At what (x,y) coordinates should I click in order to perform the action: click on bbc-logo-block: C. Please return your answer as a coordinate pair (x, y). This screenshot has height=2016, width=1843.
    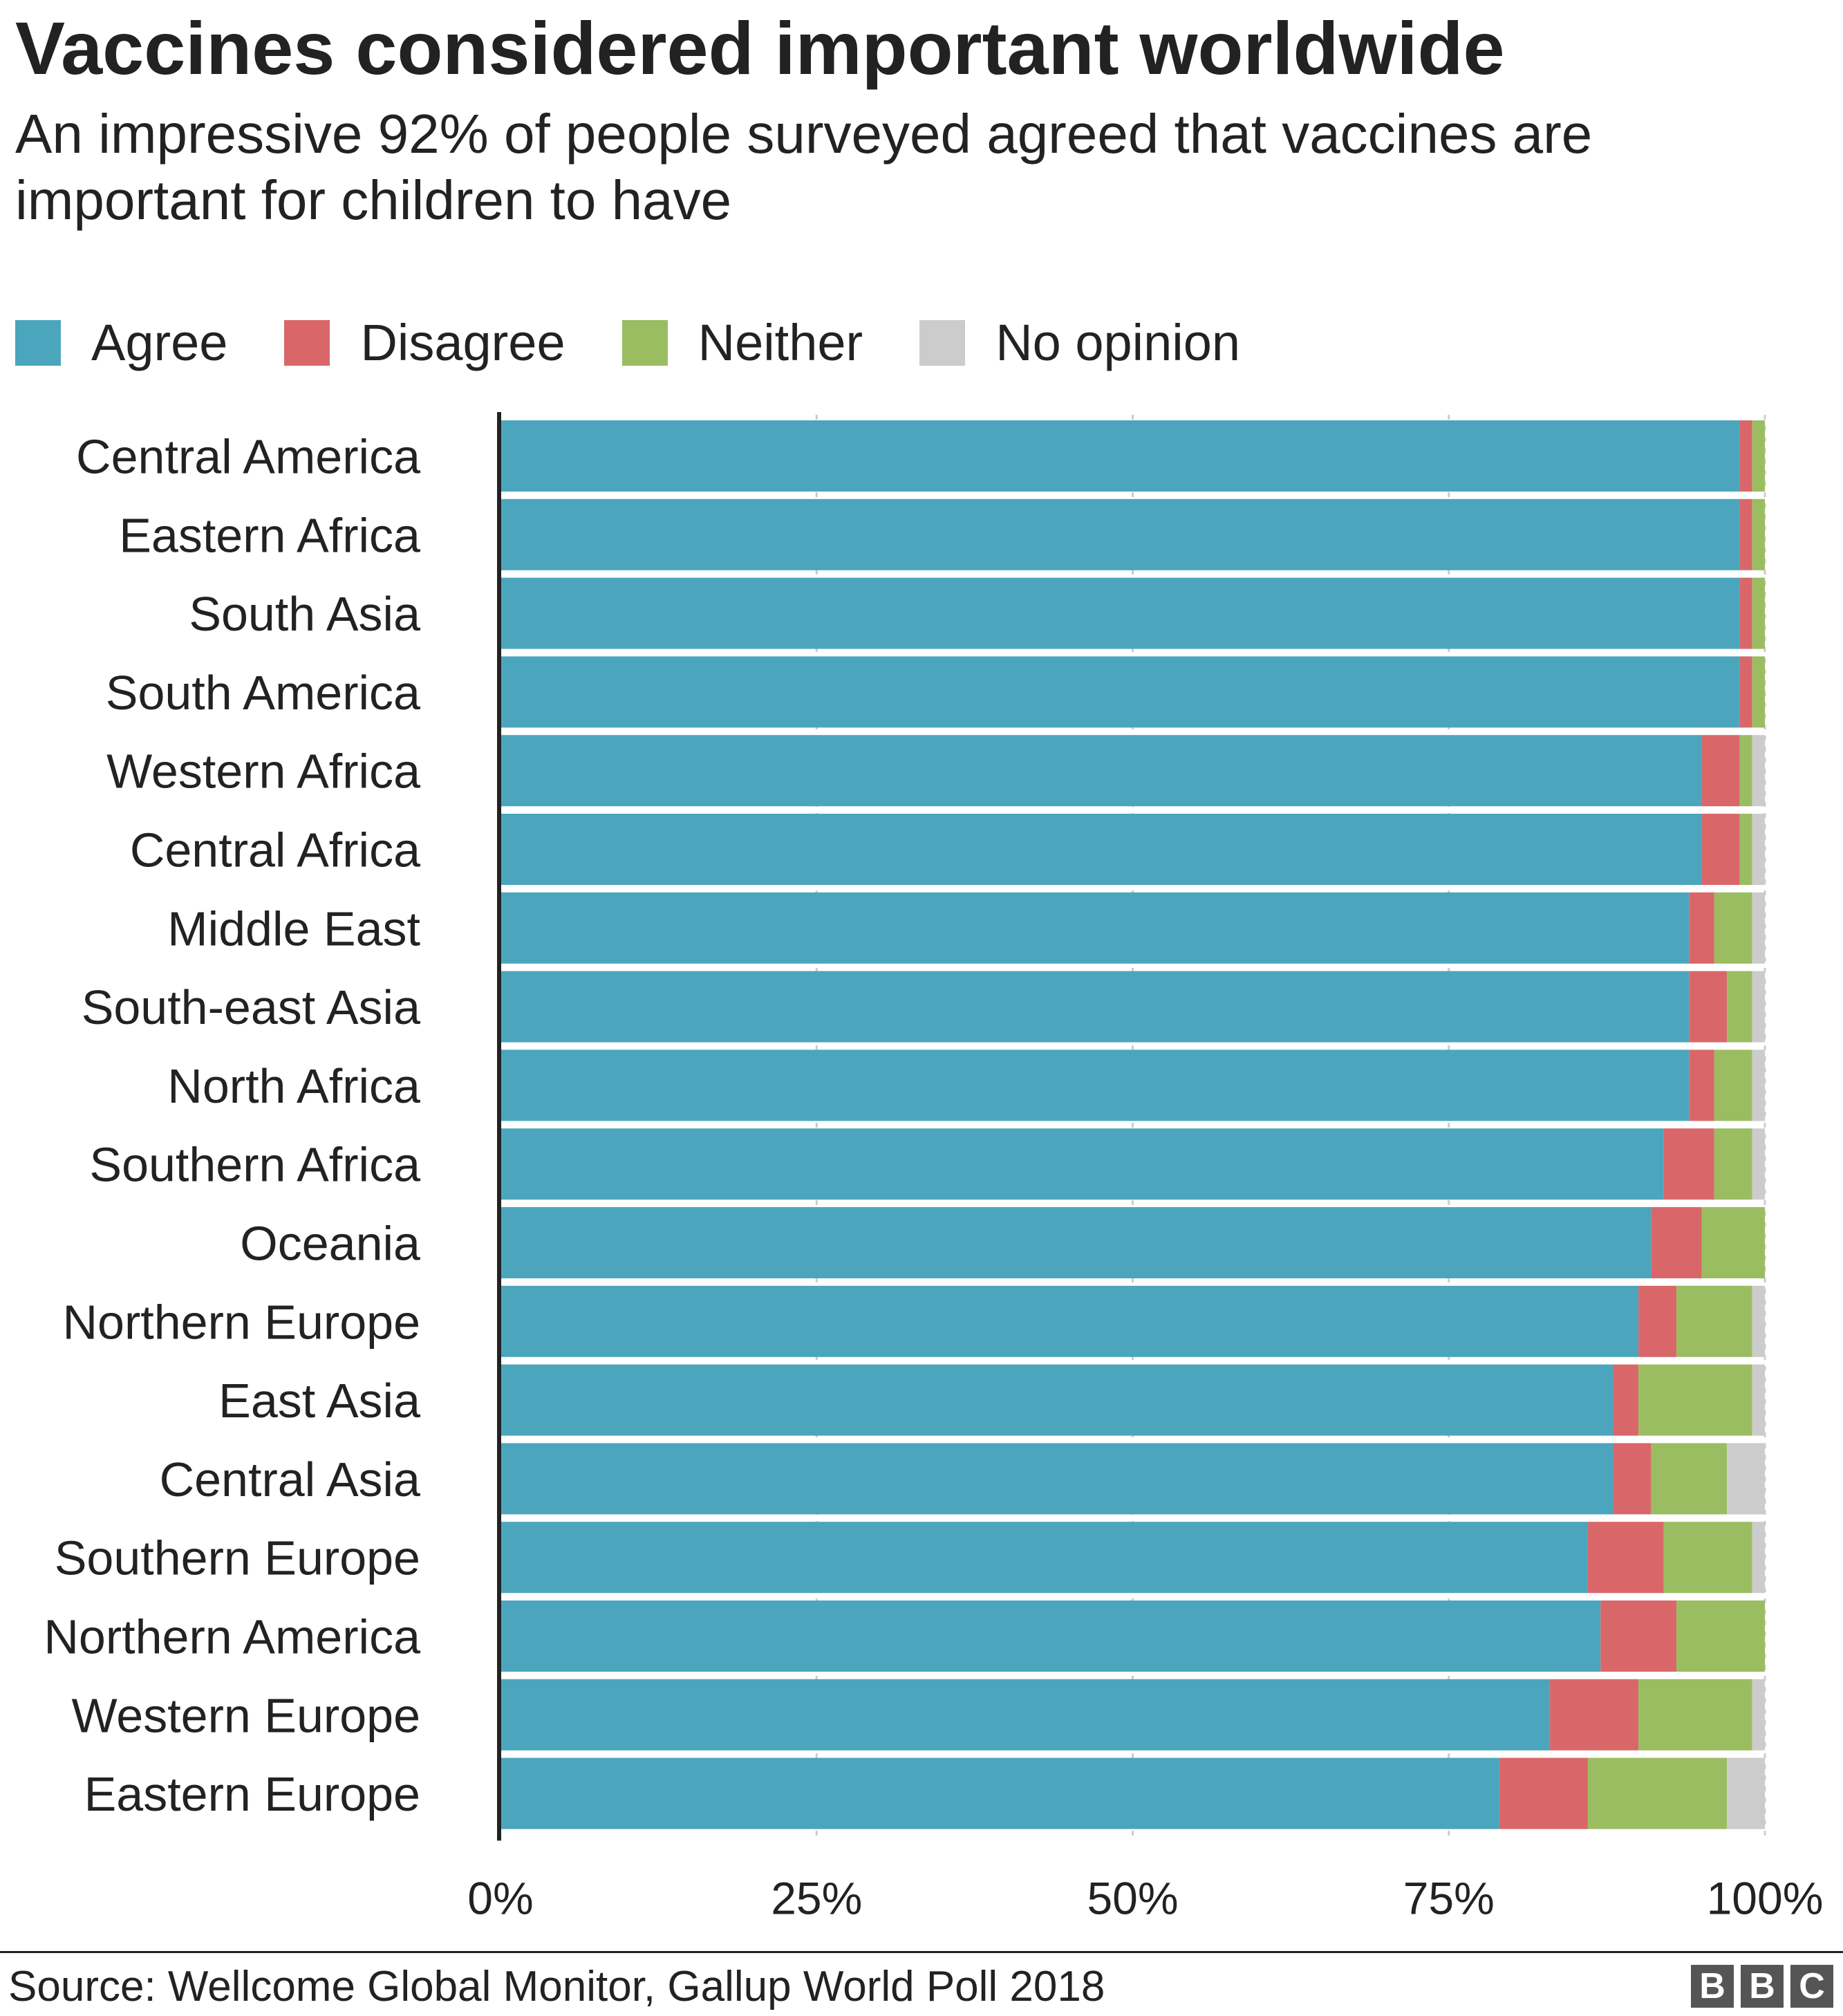
    Looking at the image, I should click on (1811, 1986).